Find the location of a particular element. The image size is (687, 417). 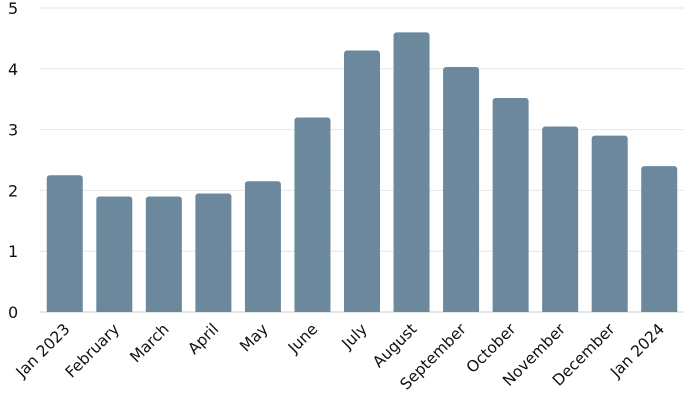

y-axis: 0 1 2 3 4 5 is located at coordinates (13, 161).